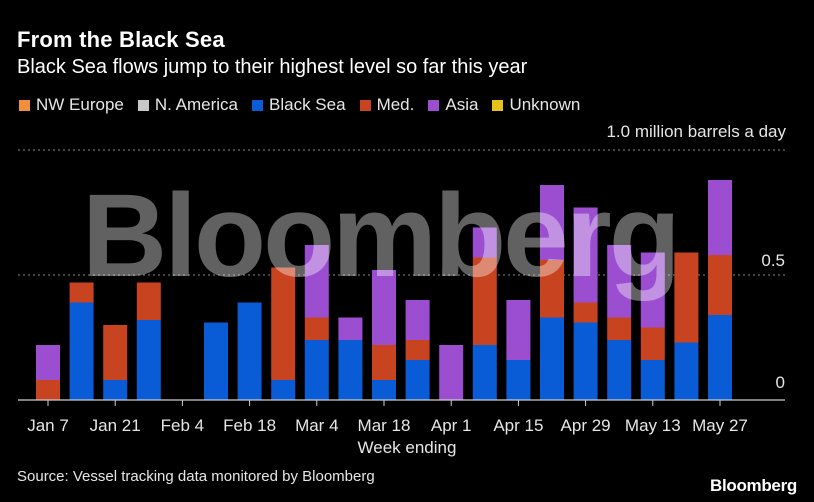 The image size is (814, 502). I want to click on legend-label-asia: Asia, so click(462, 104).